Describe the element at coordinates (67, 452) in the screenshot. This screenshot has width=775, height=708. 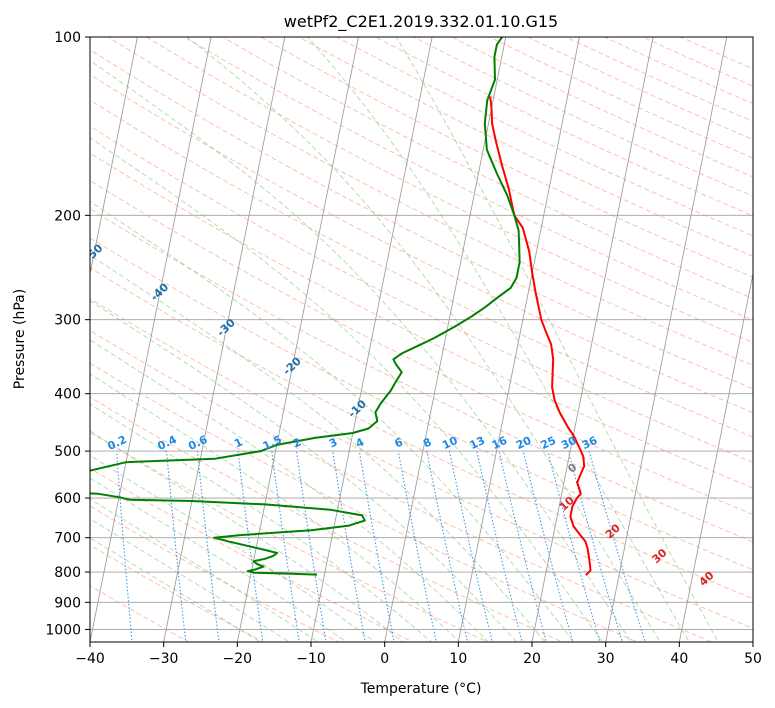
I see `y-tick-label: 500` at that location.